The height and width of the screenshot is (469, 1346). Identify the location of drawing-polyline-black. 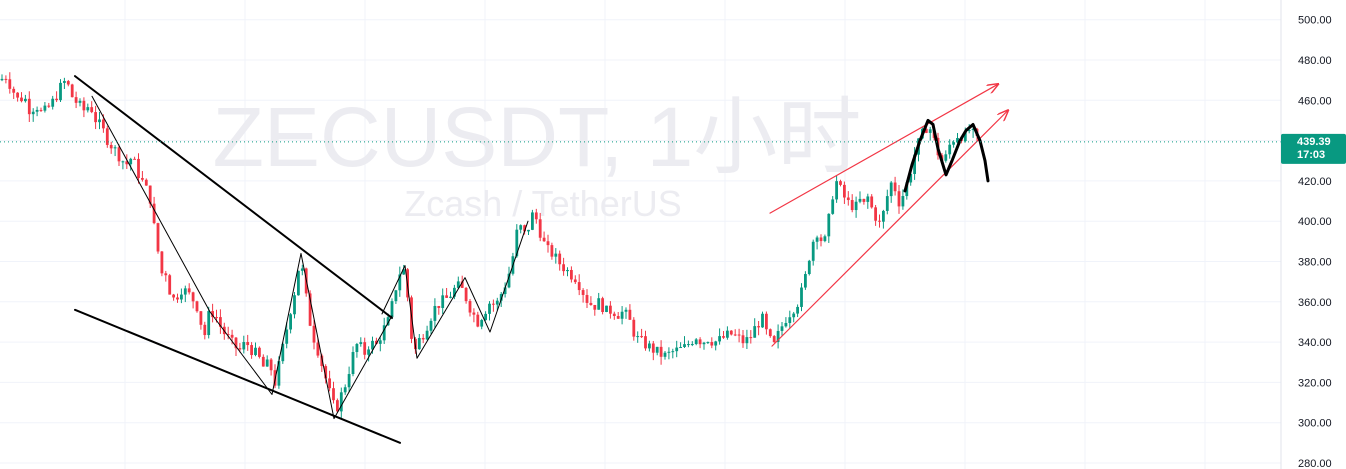
(455, 289).